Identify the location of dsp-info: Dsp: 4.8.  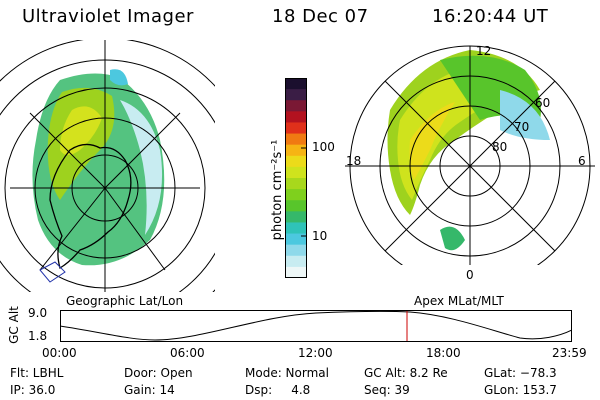
(278, 390).